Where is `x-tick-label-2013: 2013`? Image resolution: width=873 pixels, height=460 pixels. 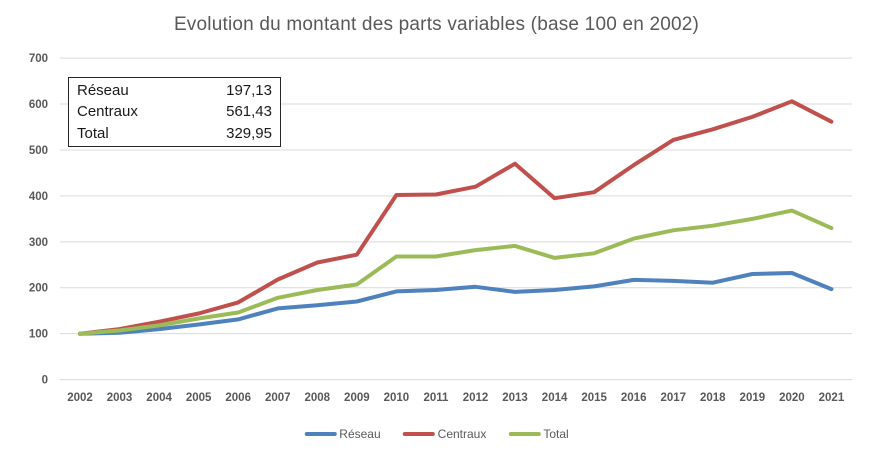 x-tick-label-2013: 2013 is located at coordinates (515, 398).